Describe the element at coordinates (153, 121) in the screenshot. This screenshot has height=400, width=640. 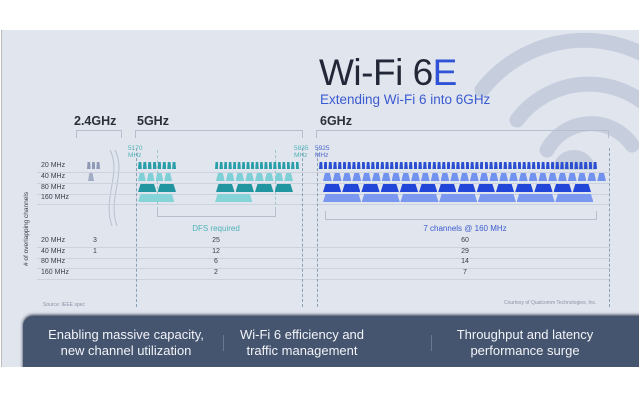
I see `band-5ghz-label: 5GHz` at that location.